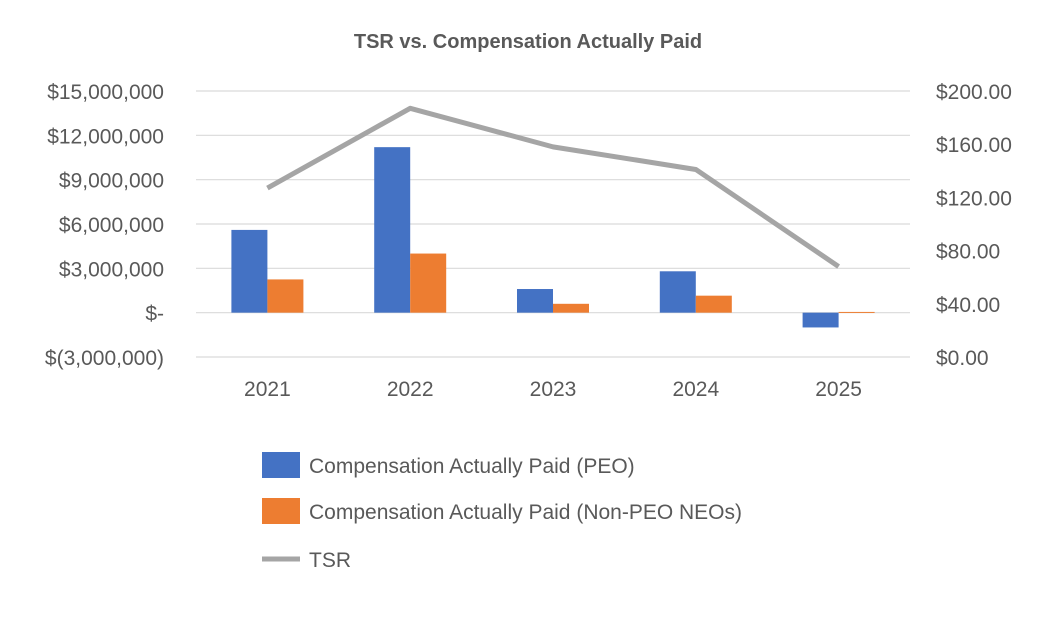 This screenshot has height=624, width=1056. I want to click on y-left-tick-label: $15,000,000, so click(105, 92).